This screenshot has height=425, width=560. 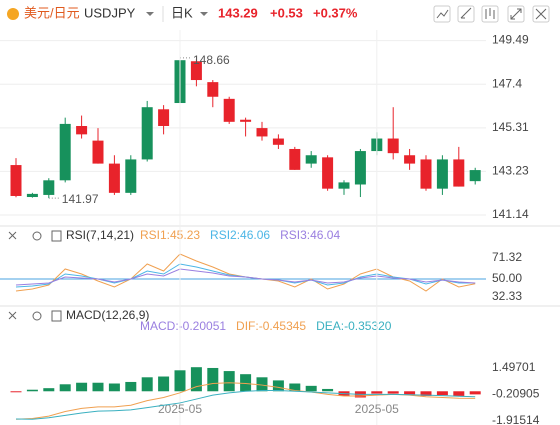 I want to click on y-tick-label: 50.00, so click(x=507, y=278).